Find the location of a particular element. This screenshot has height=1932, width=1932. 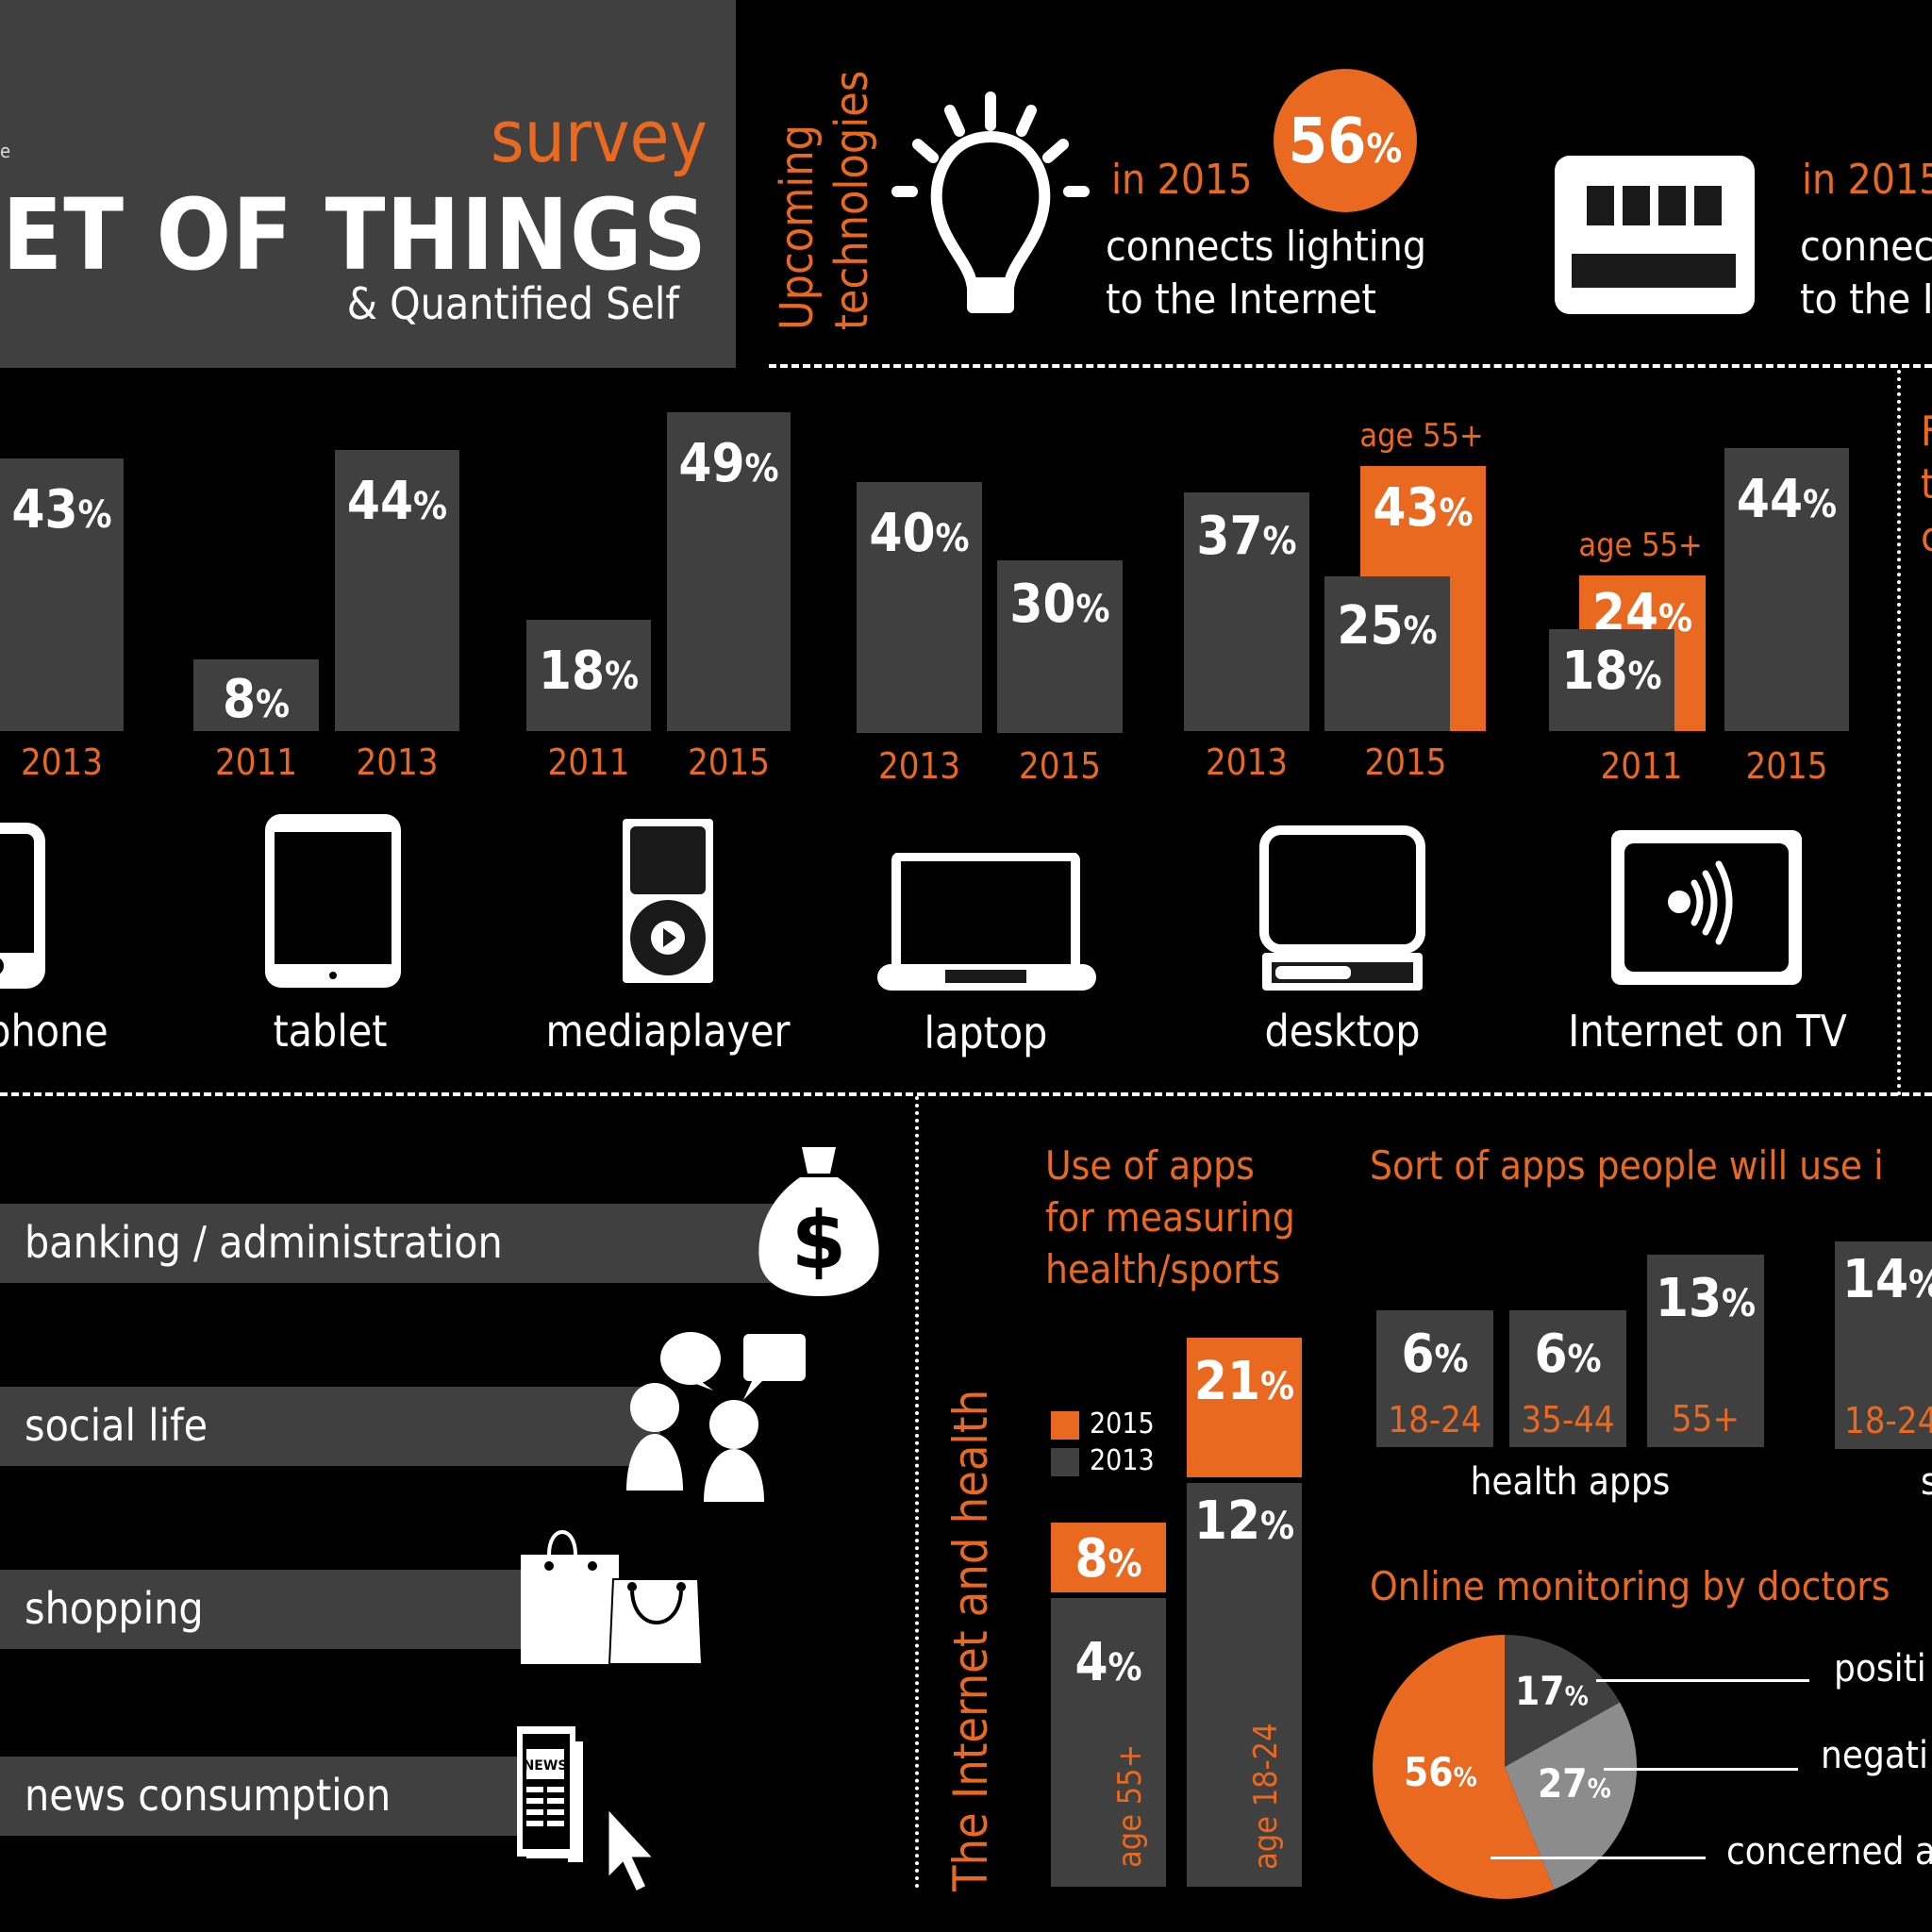

activity-bar-banking: banking / administration is located at coordinates (391, 1243).